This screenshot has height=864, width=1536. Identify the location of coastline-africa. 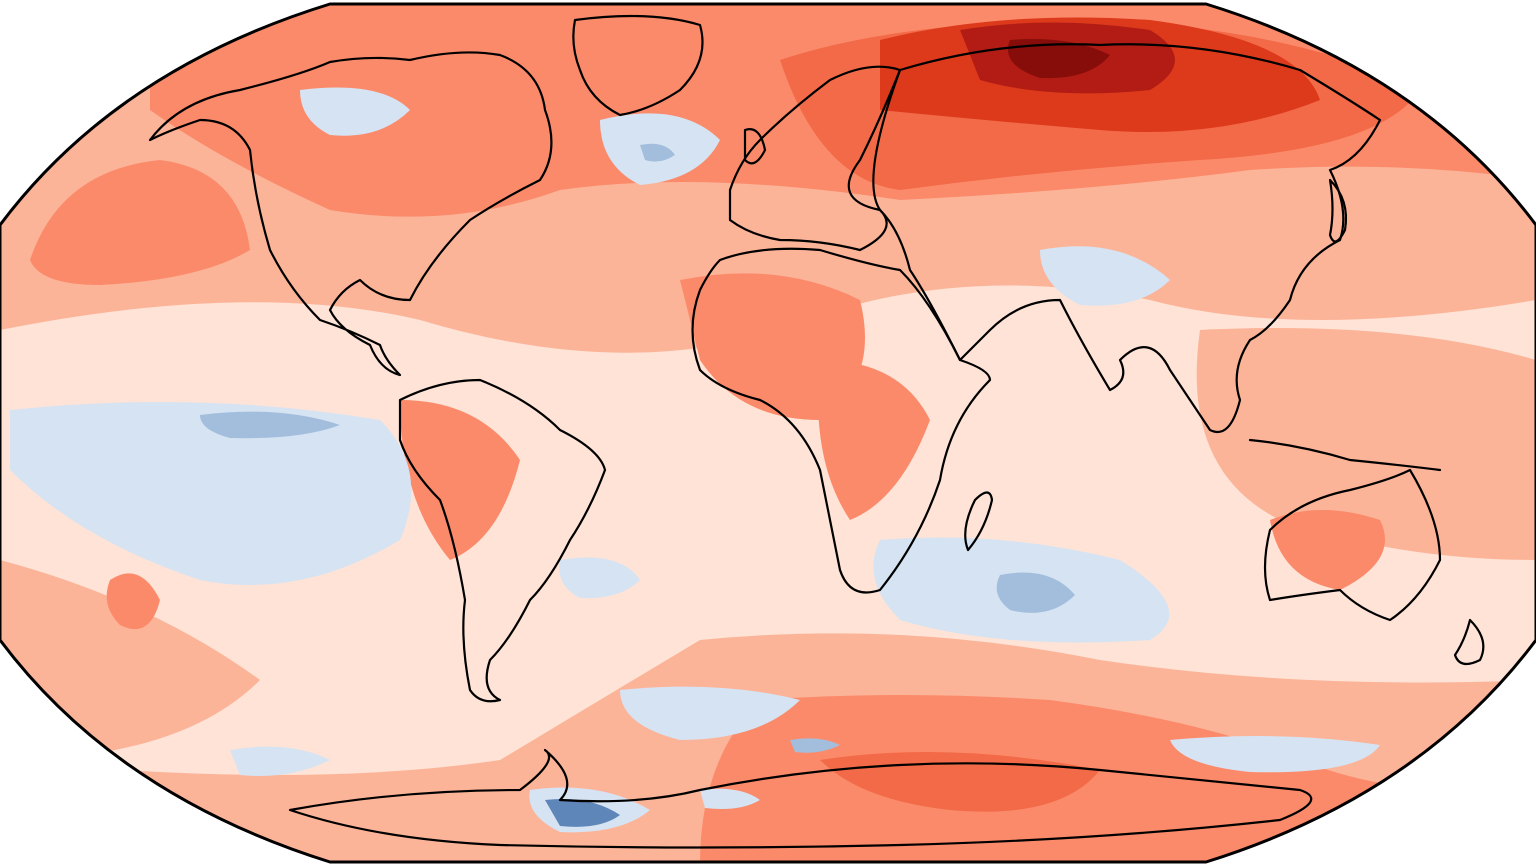
(841, 420).